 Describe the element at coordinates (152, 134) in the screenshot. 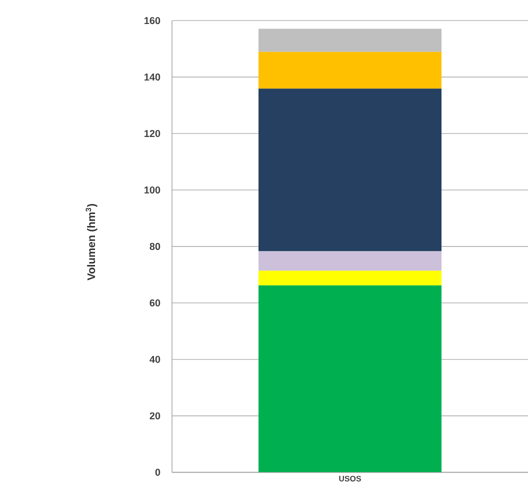

I see `y-tick-label: 120` at that location.